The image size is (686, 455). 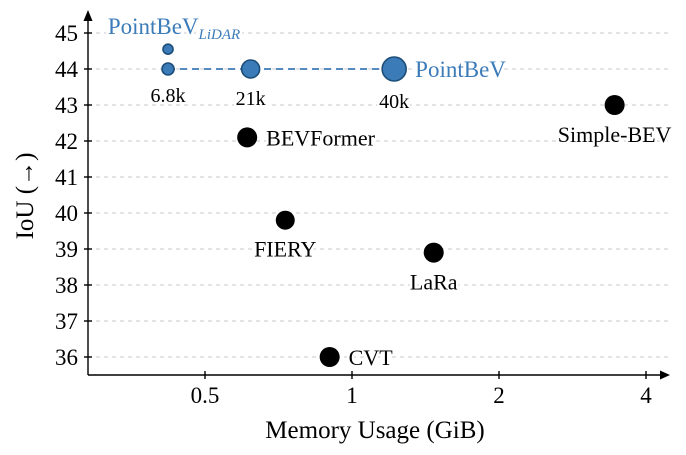 What do you see at coordinates (285, 249) in the screenshot?
I see `label-fiery: FIERY` at bounding box center [285, 249].